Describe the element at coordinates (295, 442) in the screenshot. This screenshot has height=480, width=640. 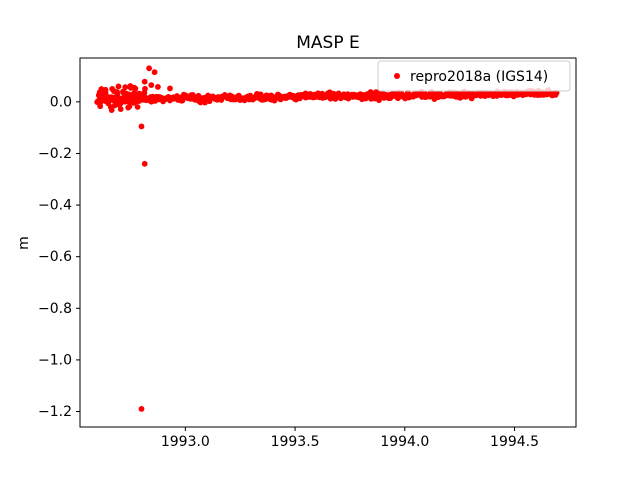
I see `x-tick-label: 1993.5` at that location.